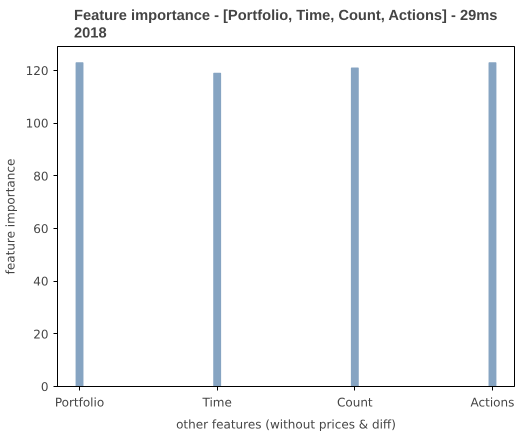  I want to click on y-tick-label: 60, so click(41, 229).